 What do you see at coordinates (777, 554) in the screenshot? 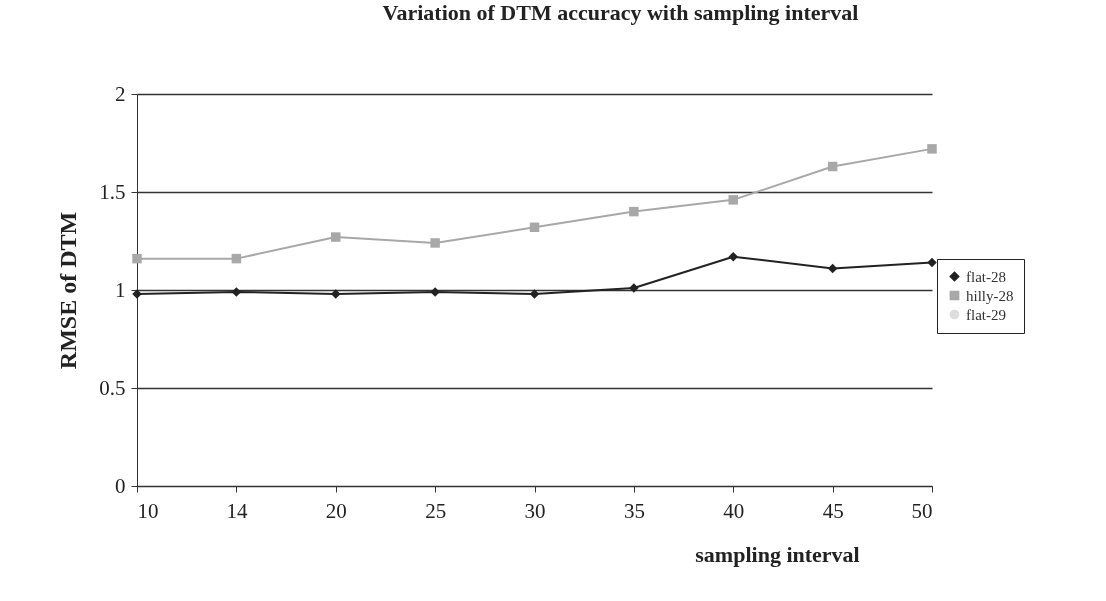
I see `x-axis-title: sampling interval` at bounding box center [777, 554].